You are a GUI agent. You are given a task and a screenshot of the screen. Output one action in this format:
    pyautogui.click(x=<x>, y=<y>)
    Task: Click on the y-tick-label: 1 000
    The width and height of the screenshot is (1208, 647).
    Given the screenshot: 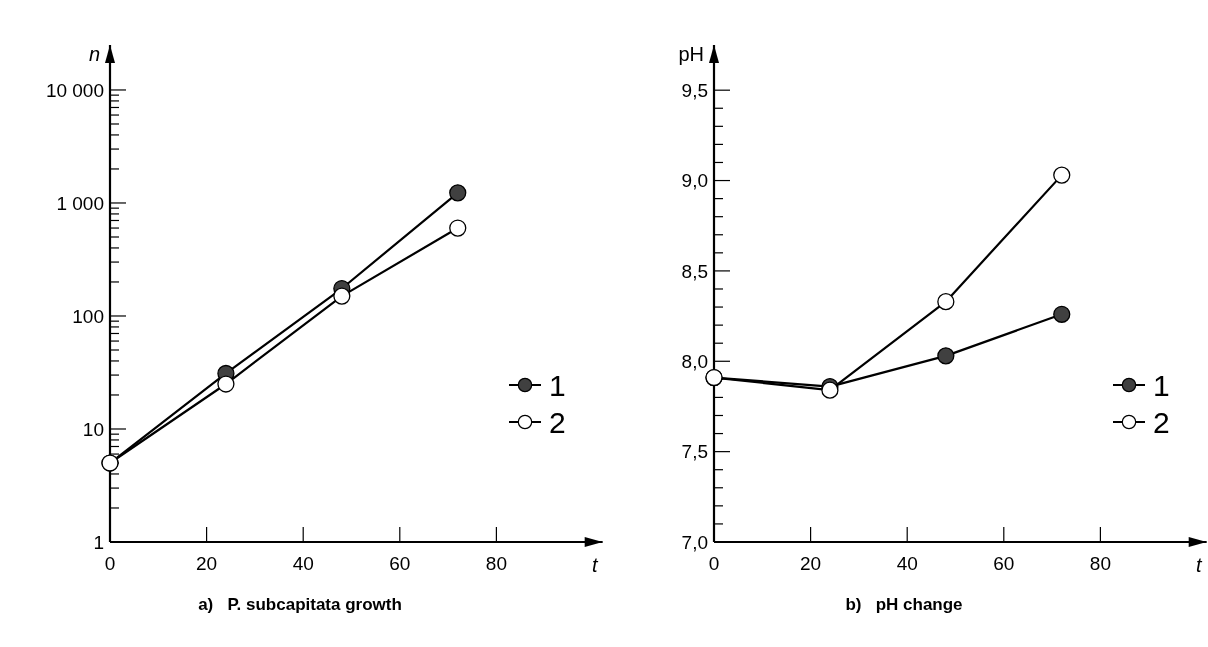 What is the action you would take?
    pyautogui.click(x=80, y=203)
    